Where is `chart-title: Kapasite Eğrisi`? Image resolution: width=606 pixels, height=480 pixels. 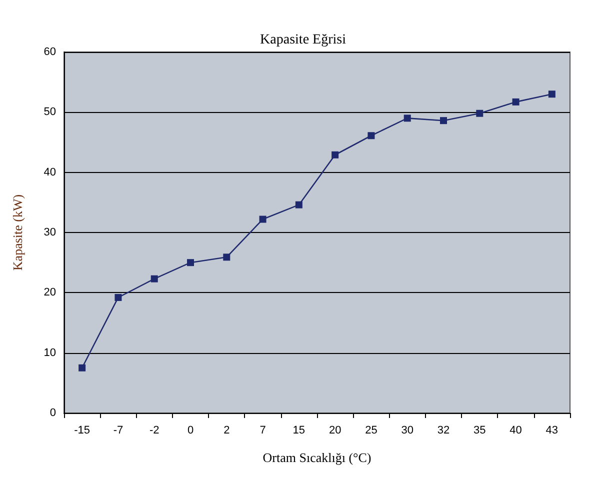
chart-title: Kapasite Eğrisi is located at coordinates (303, 40).